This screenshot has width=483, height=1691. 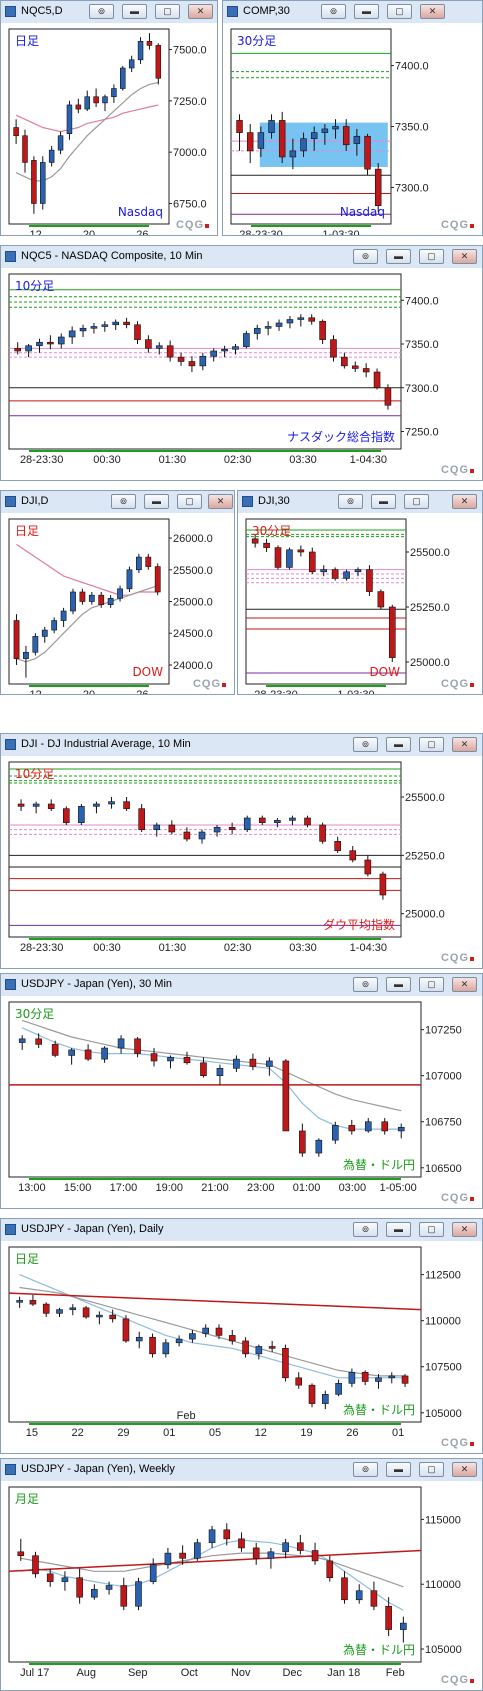 What do you see at coordinates (360, 502) in the screenshot?
I see `title-bar: DJI,30 ⊚ ▬ ▢ ✕` at bounding box center [360, 502].